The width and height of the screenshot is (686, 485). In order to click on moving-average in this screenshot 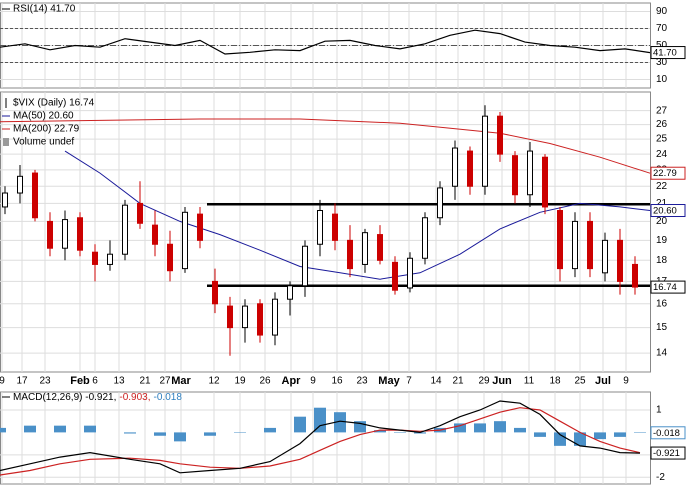, I will do `click(325, 146)`.